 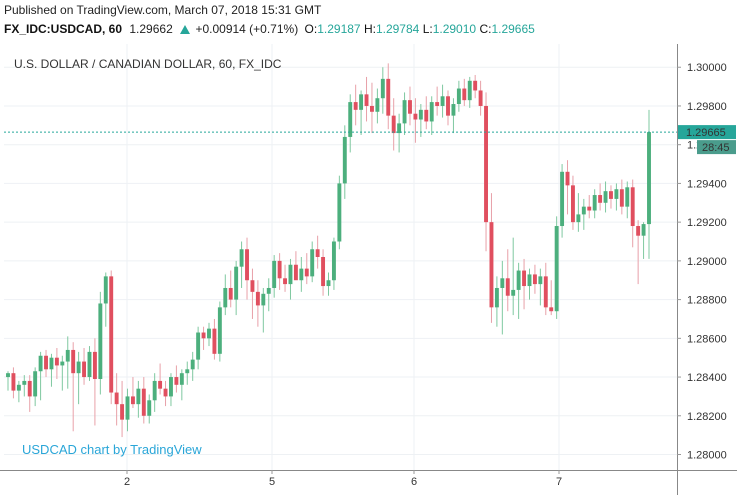 I want to click on open-label: O:, so click(x=311, y=29).